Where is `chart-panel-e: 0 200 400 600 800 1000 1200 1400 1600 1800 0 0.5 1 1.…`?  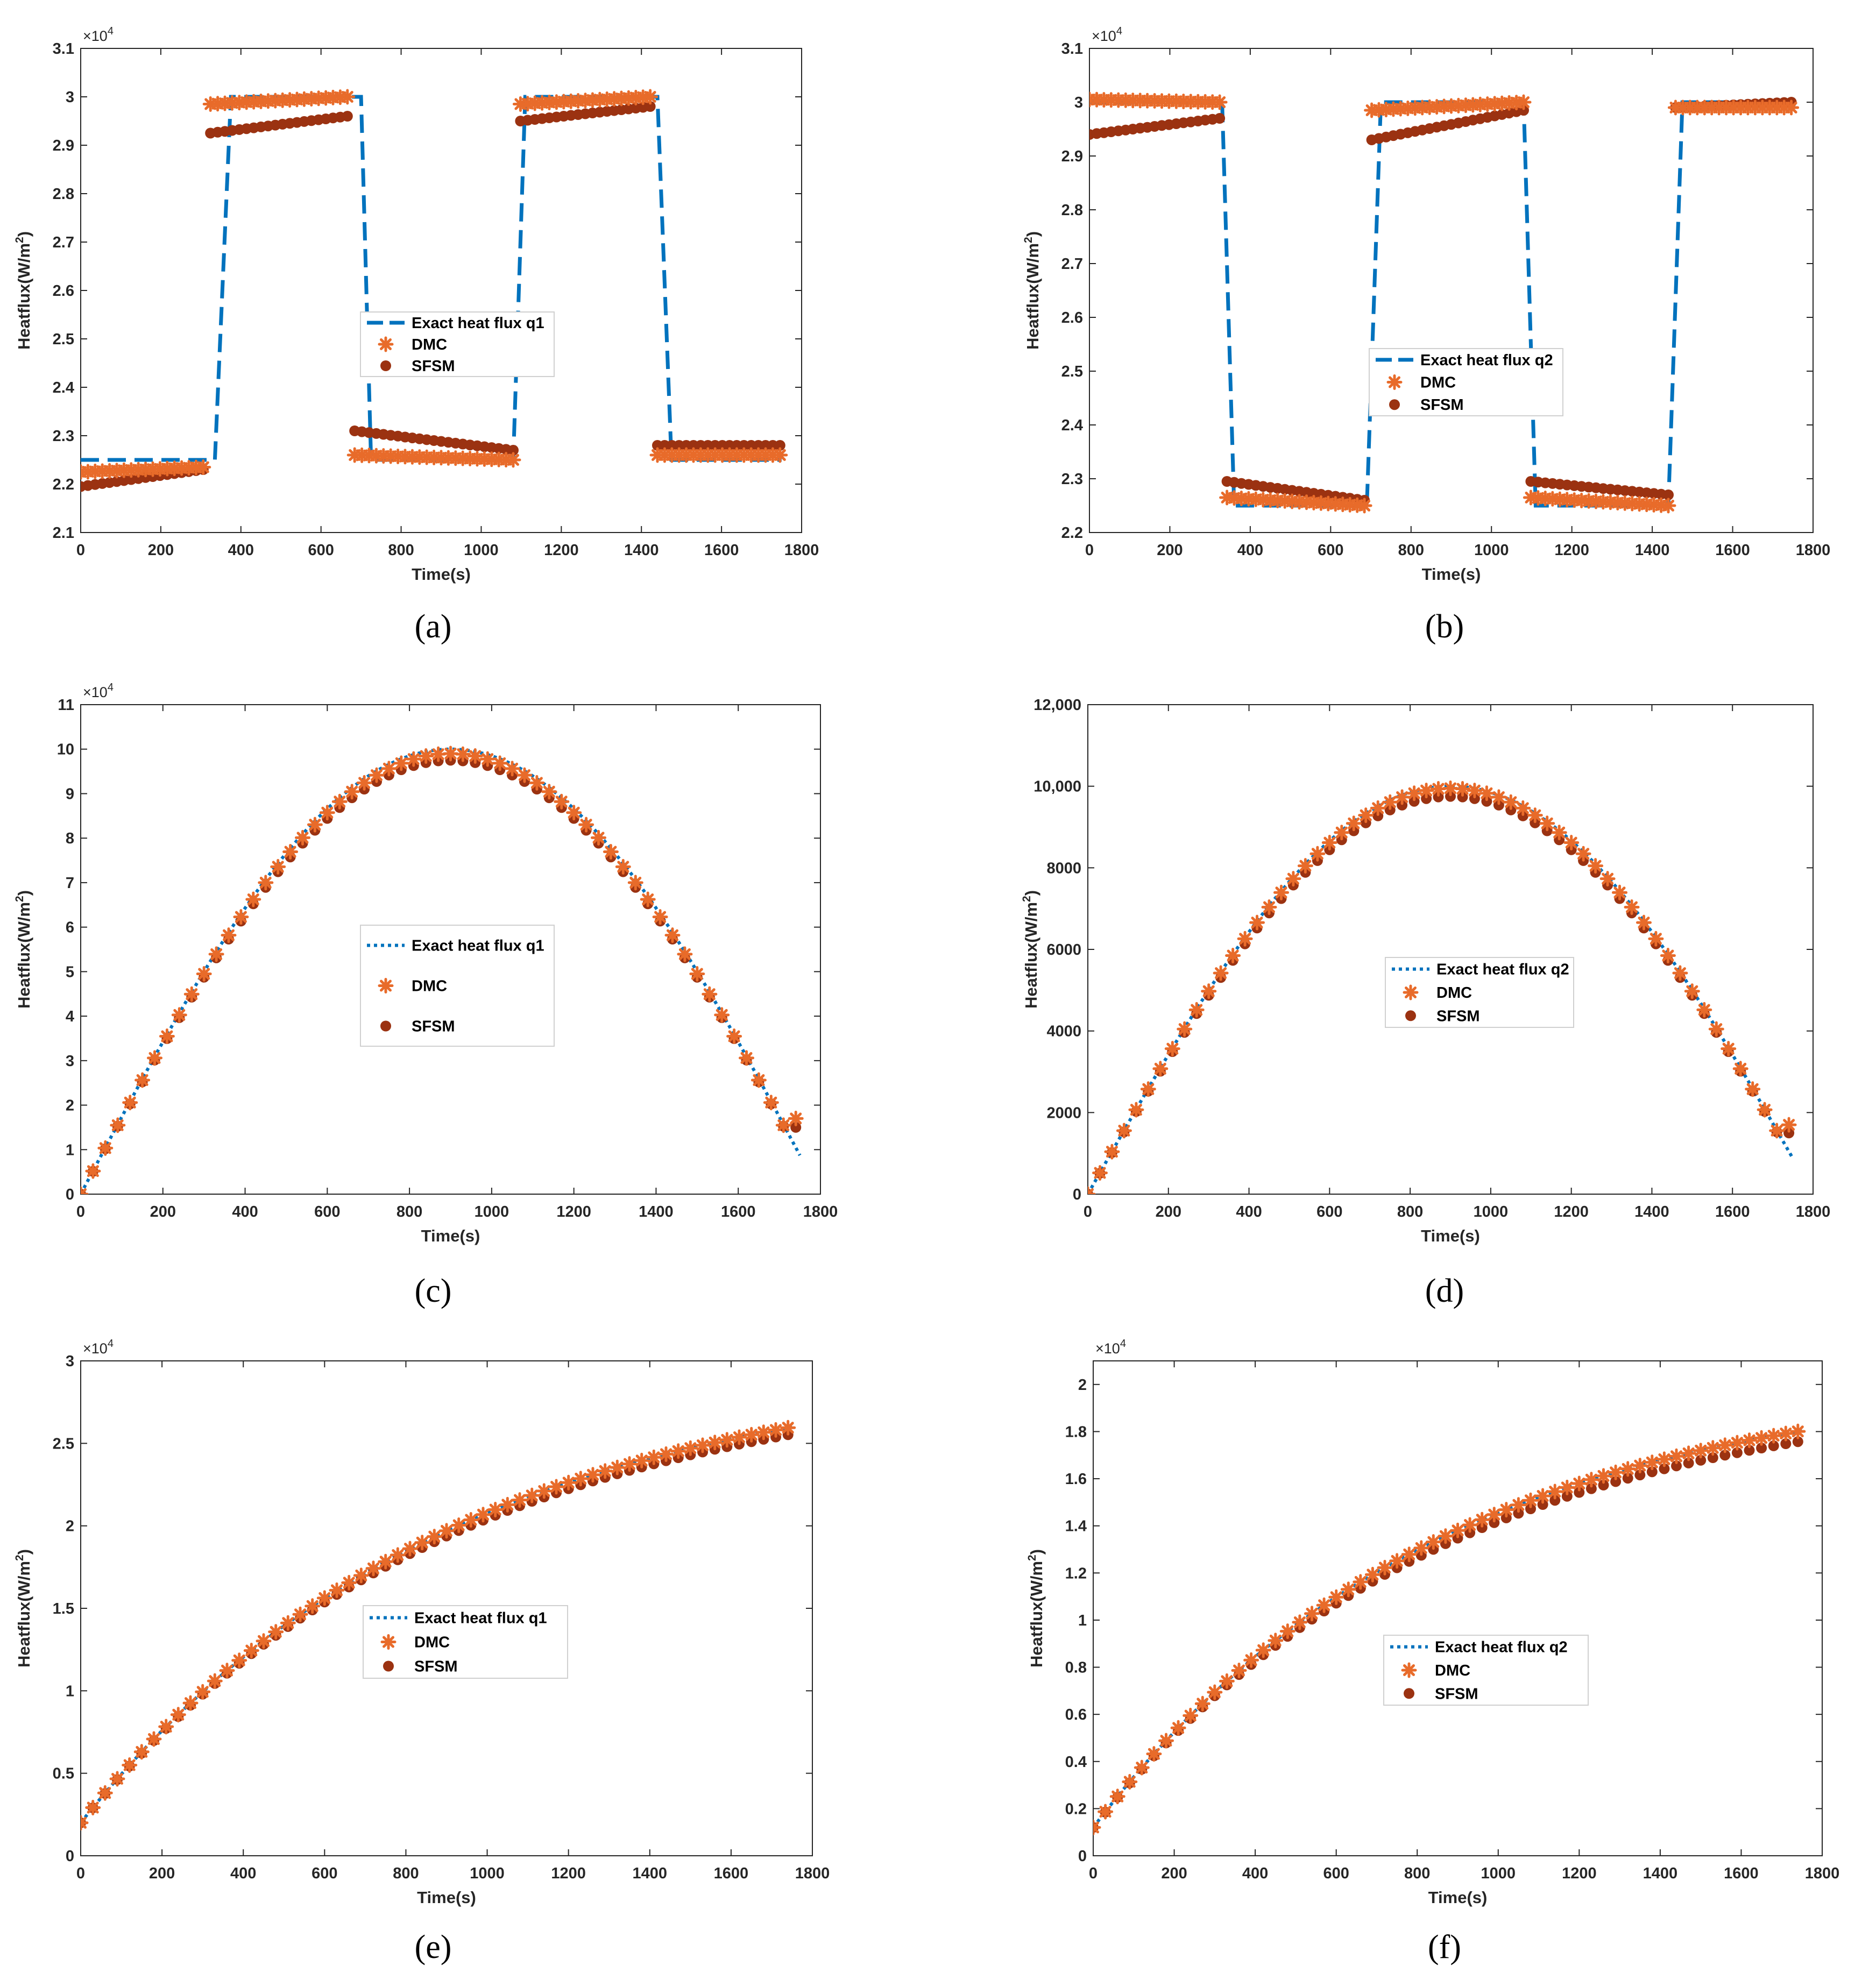 chart-panel-e: 0 200 400 600 800 1000 1200 1400 1600 1800 0 0.5 1 1.… is located at coordinates (421, 1651).